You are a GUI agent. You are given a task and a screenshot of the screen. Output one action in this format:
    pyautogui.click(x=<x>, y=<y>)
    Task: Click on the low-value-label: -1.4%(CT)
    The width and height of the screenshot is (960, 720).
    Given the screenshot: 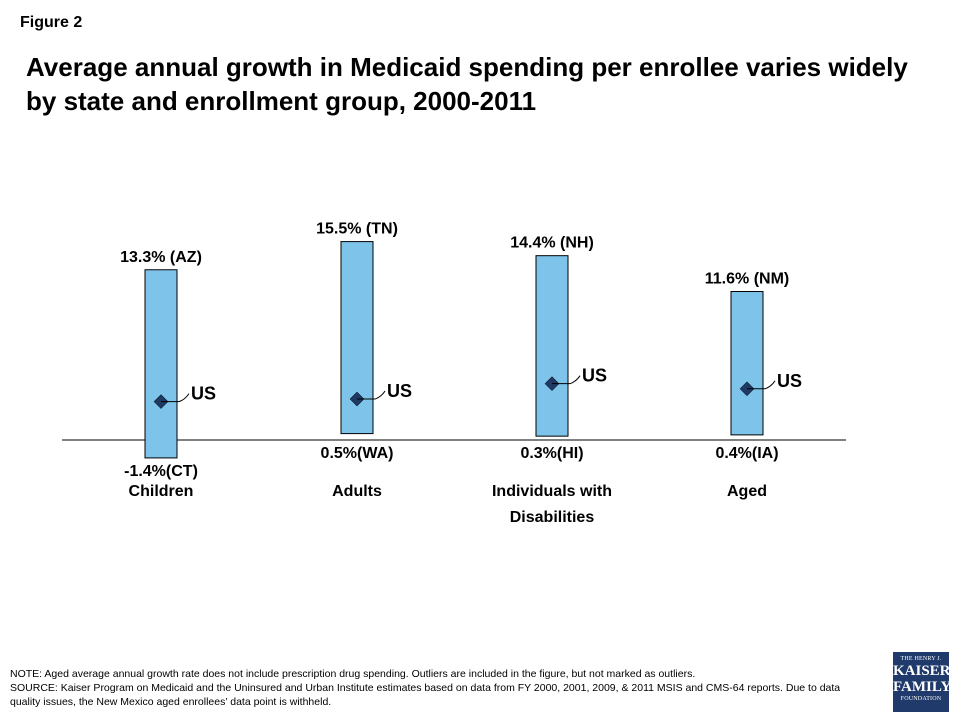 What is the action you would take?
    pyautogui.click(x=161, y=471)
    